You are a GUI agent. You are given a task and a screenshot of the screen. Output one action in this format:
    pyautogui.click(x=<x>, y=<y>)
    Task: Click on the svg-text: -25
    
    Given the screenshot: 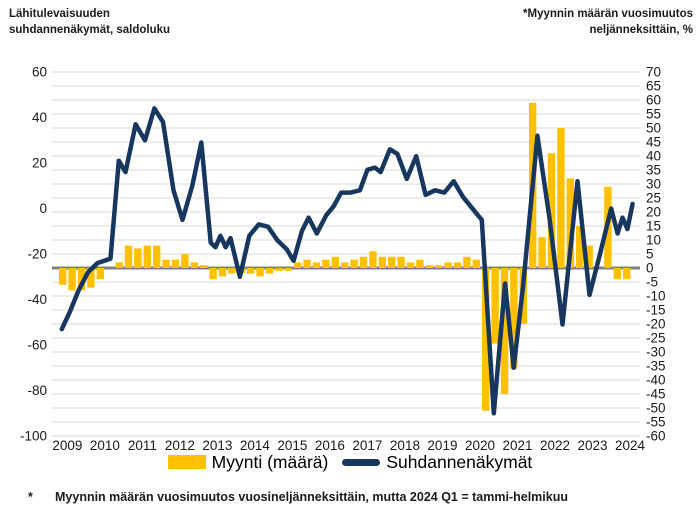 What is the action you would take?
    pyautogui.click(x=656, y=338)
    